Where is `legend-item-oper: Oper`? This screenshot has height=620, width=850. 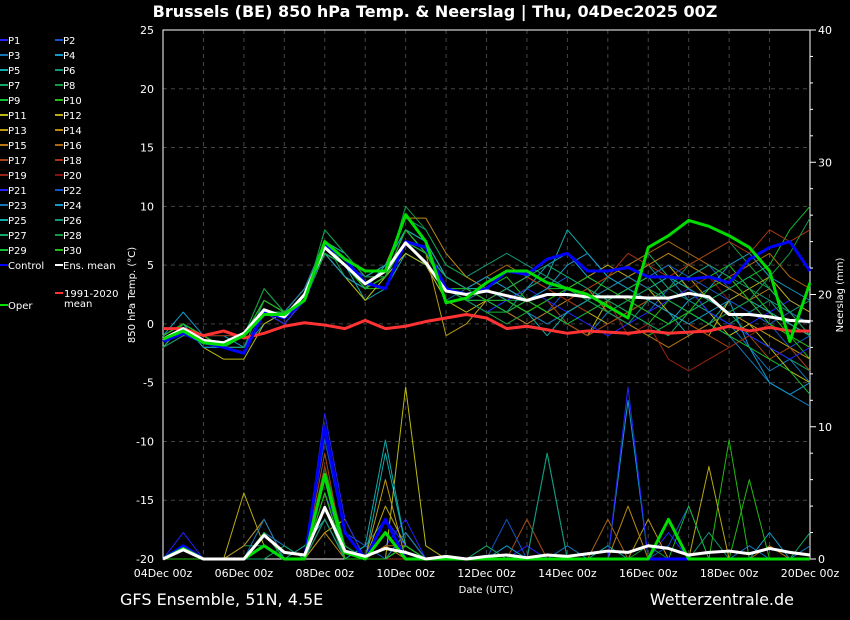
legend-item-oper: Oper is located at coordinates (16, 306).